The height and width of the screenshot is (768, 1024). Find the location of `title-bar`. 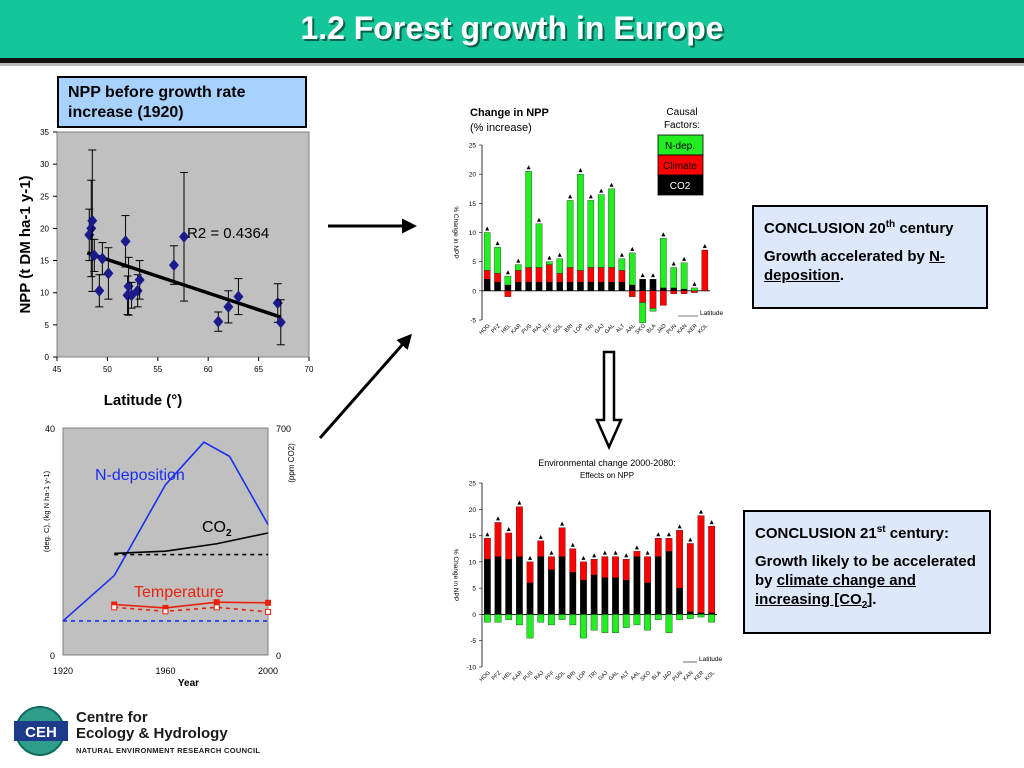

title-bar is located at coordinates (512, 29).